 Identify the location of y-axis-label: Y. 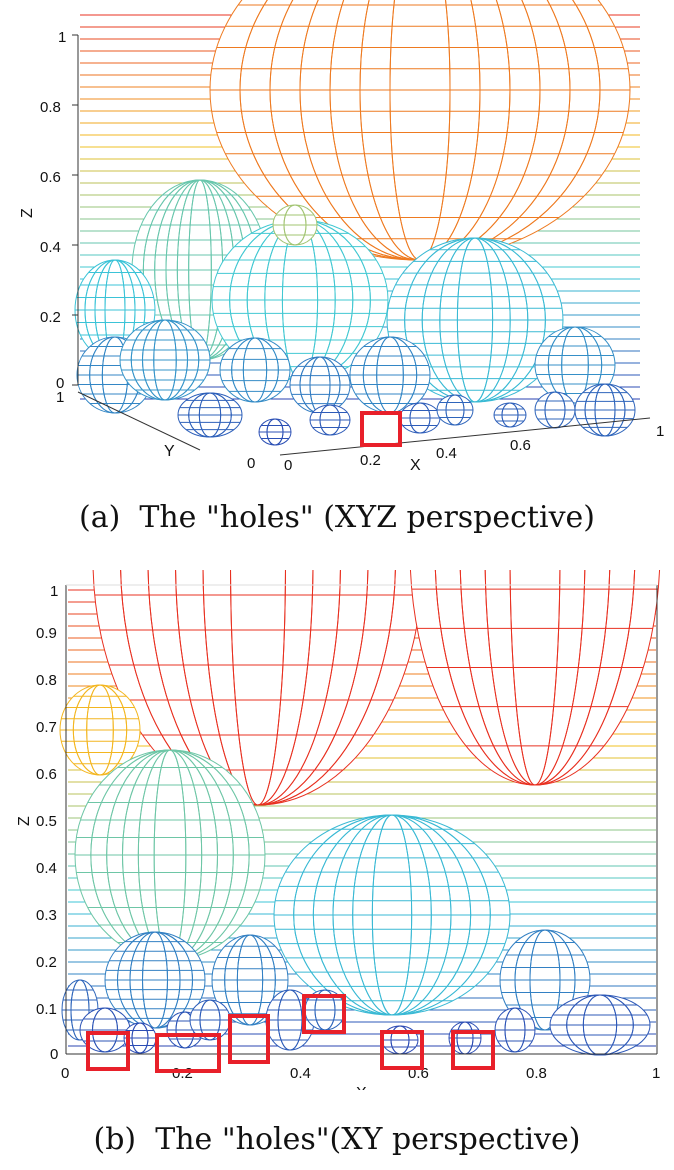
(169, 451).